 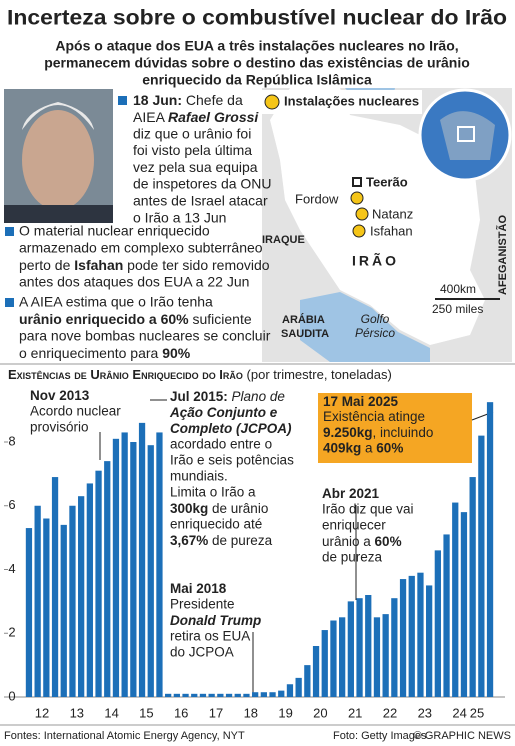 I want to click on annotation: do JCPOA, so click(x=202, y=652).